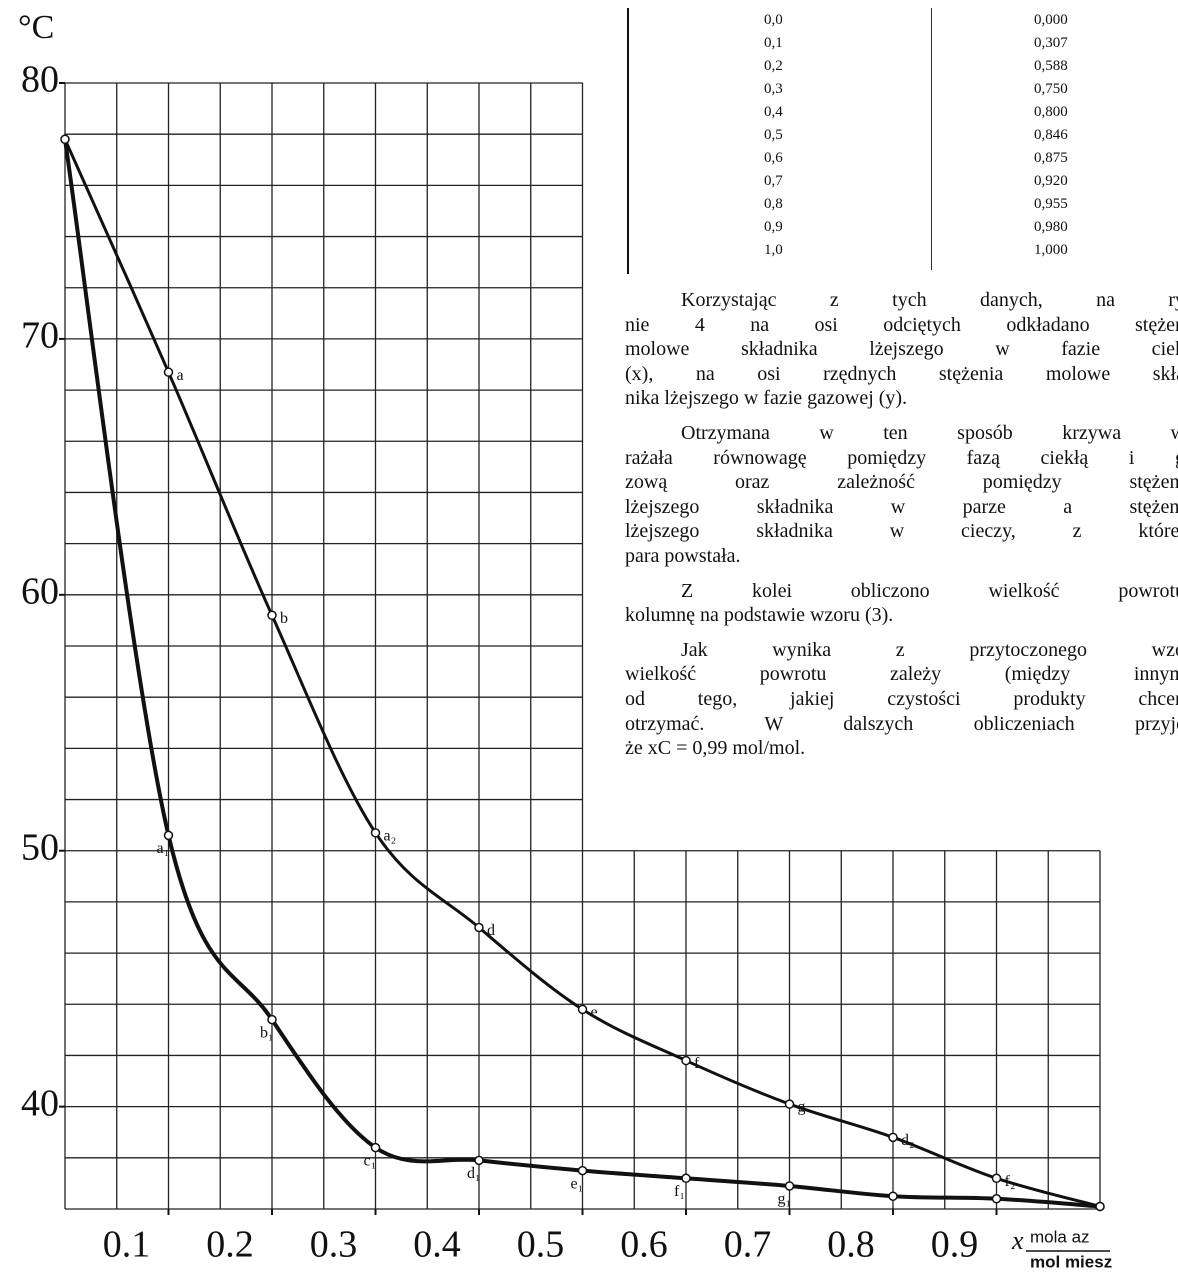  Describe the element at coordinates (474, 1173) in the screenshot. I see `point-label: d₁` at that location.